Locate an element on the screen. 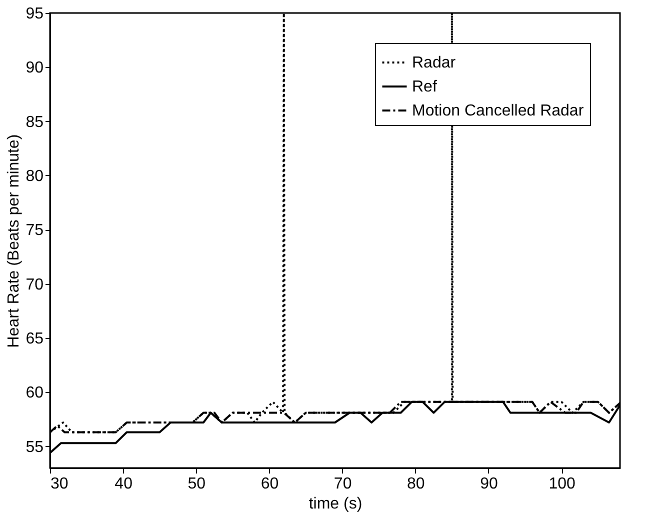 This screenshot has width=654, height=519. x-tick-label: 80 is located at coordinates (415, 484).